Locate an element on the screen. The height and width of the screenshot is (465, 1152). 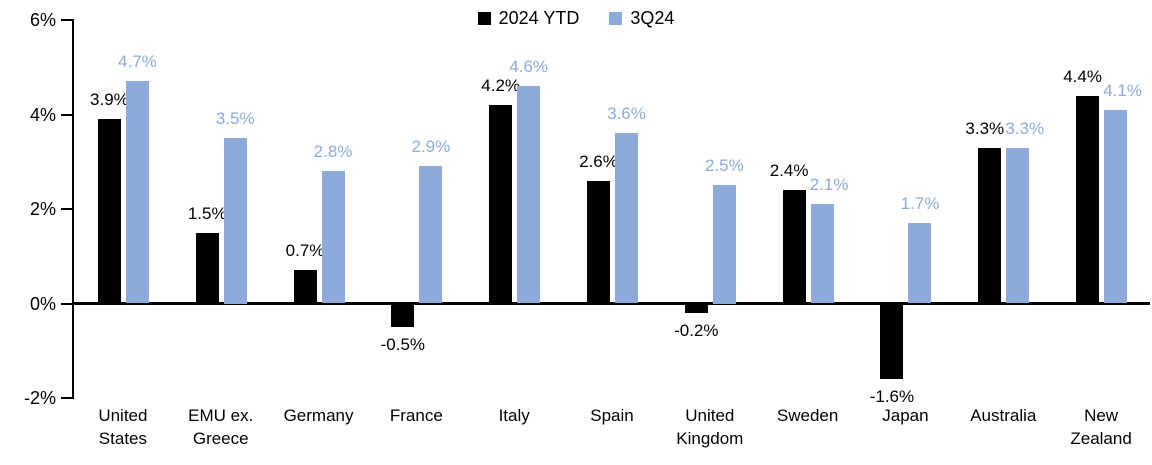
value-label-2024-ytd: 0.7% is located at coordinates (305, 251).